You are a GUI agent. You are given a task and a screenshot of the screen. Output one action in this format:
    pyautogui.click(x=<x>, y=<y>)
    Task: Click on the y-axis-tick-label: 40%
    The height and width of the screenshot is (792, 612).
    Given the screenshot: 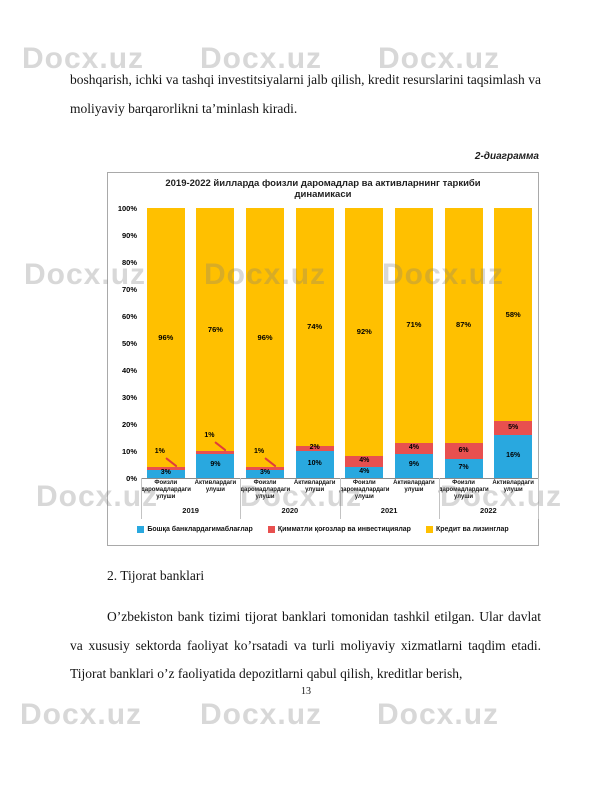 What is the action you would take?
    pyautogui.click(x=129, y=370)
    